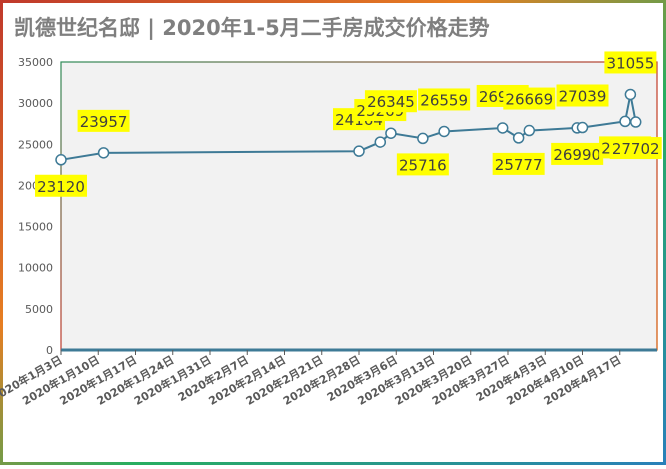  I want to click on data-label: 26345, so click(390, 101).